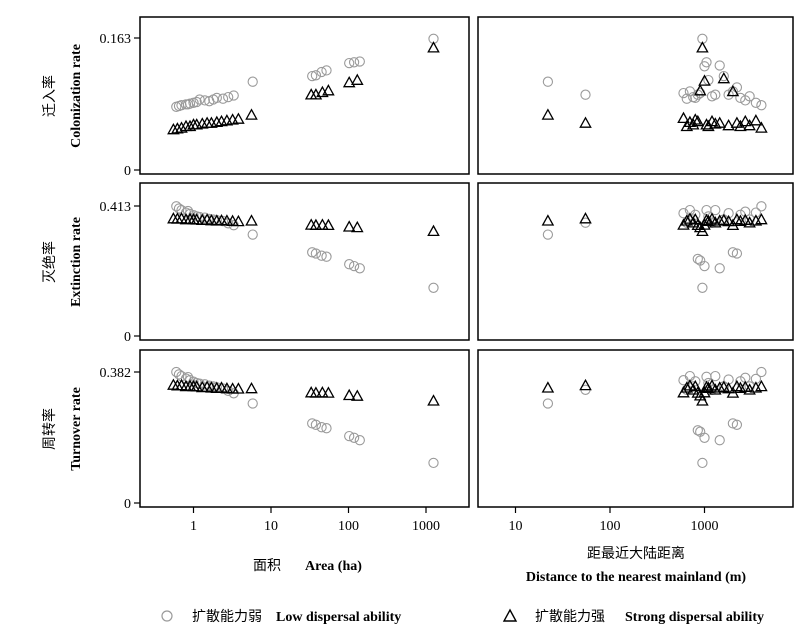  I want to click on ytick-colonization-min: 0, so click(127, 171).